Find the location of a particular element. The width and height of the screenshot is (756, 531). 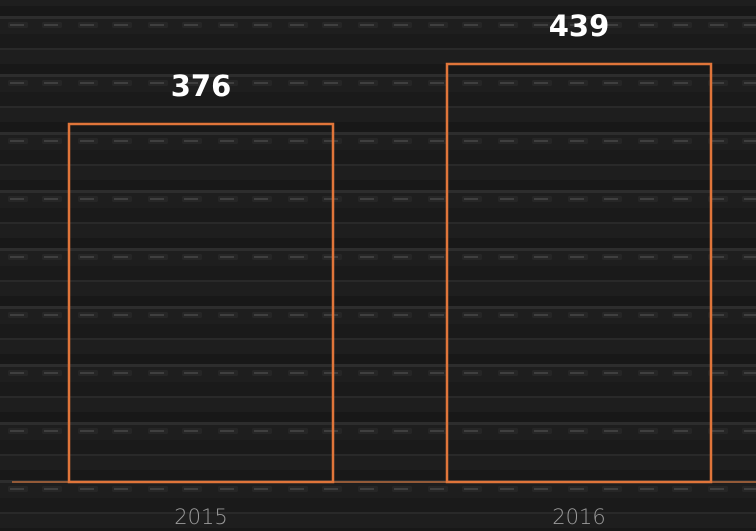

value-label: 439 is located at coordinates (579, 26).